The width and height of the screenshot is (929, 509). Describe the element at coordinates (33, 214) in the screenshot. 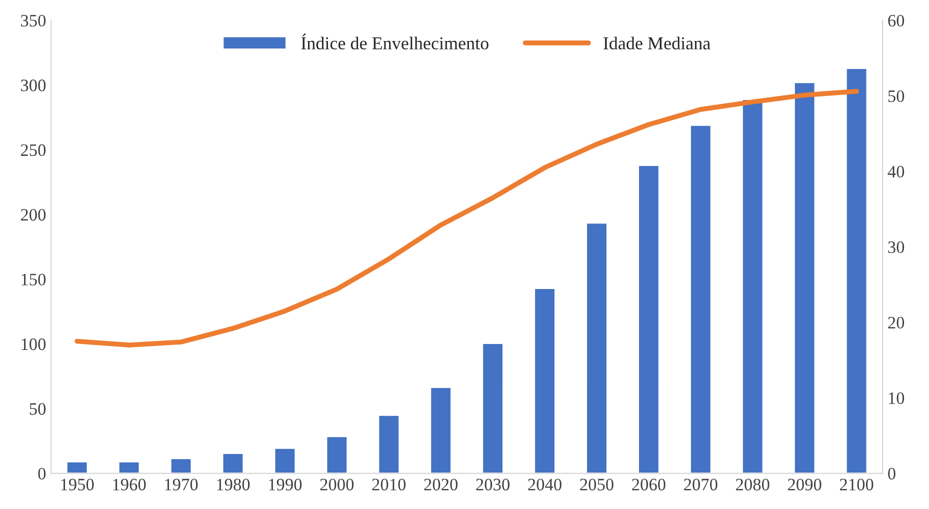

I see `y-tick-label: 200` at that location.